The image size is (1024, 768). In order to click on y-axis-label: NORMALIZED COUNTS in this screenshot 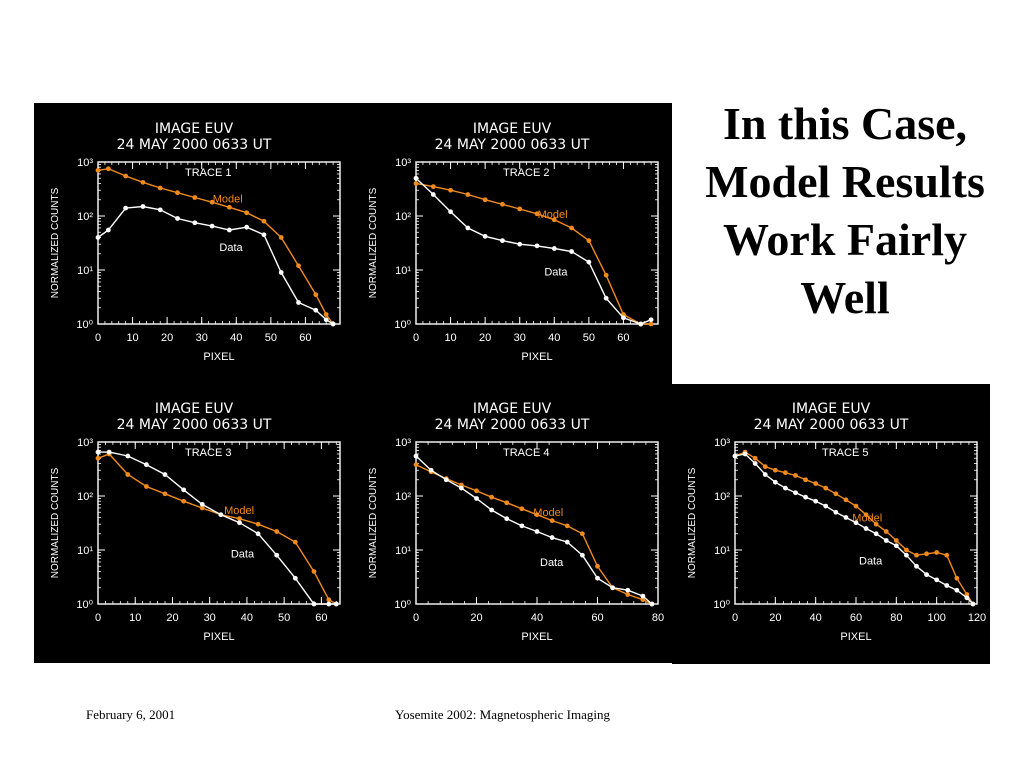, I will do `click(55, 522)`.